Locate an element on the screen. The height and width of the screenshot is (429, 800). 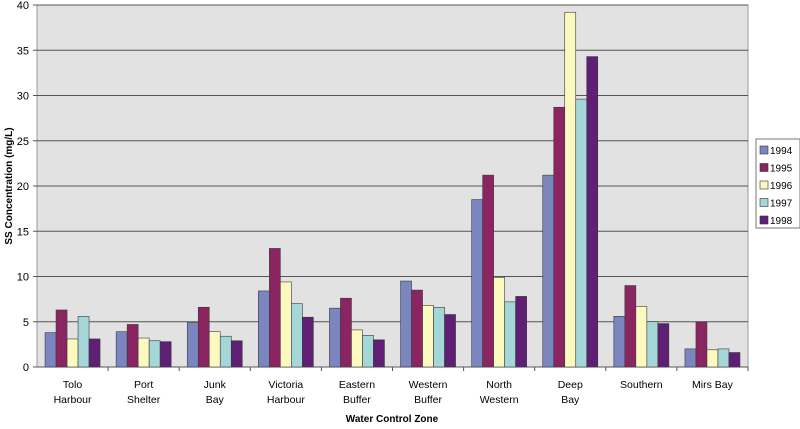
x-tick-label: Southern is located at coordinates (641, 385).